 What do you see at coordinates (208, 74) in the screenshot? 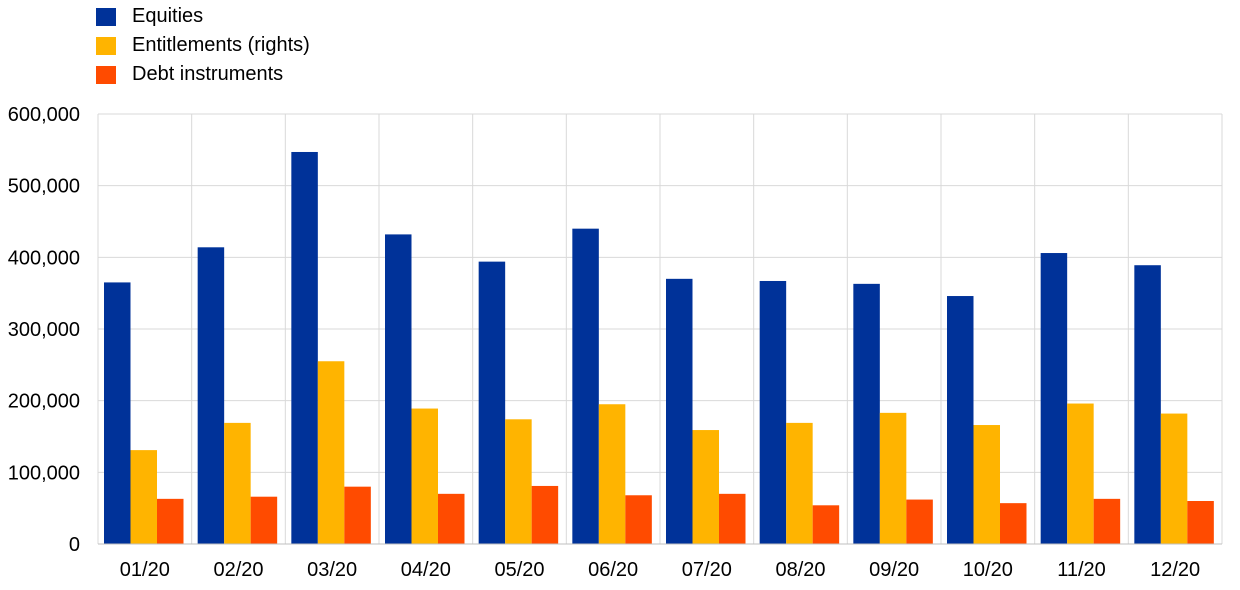
I see `legend-label-debt: Debt instruments` at bounding box center [208, 74].